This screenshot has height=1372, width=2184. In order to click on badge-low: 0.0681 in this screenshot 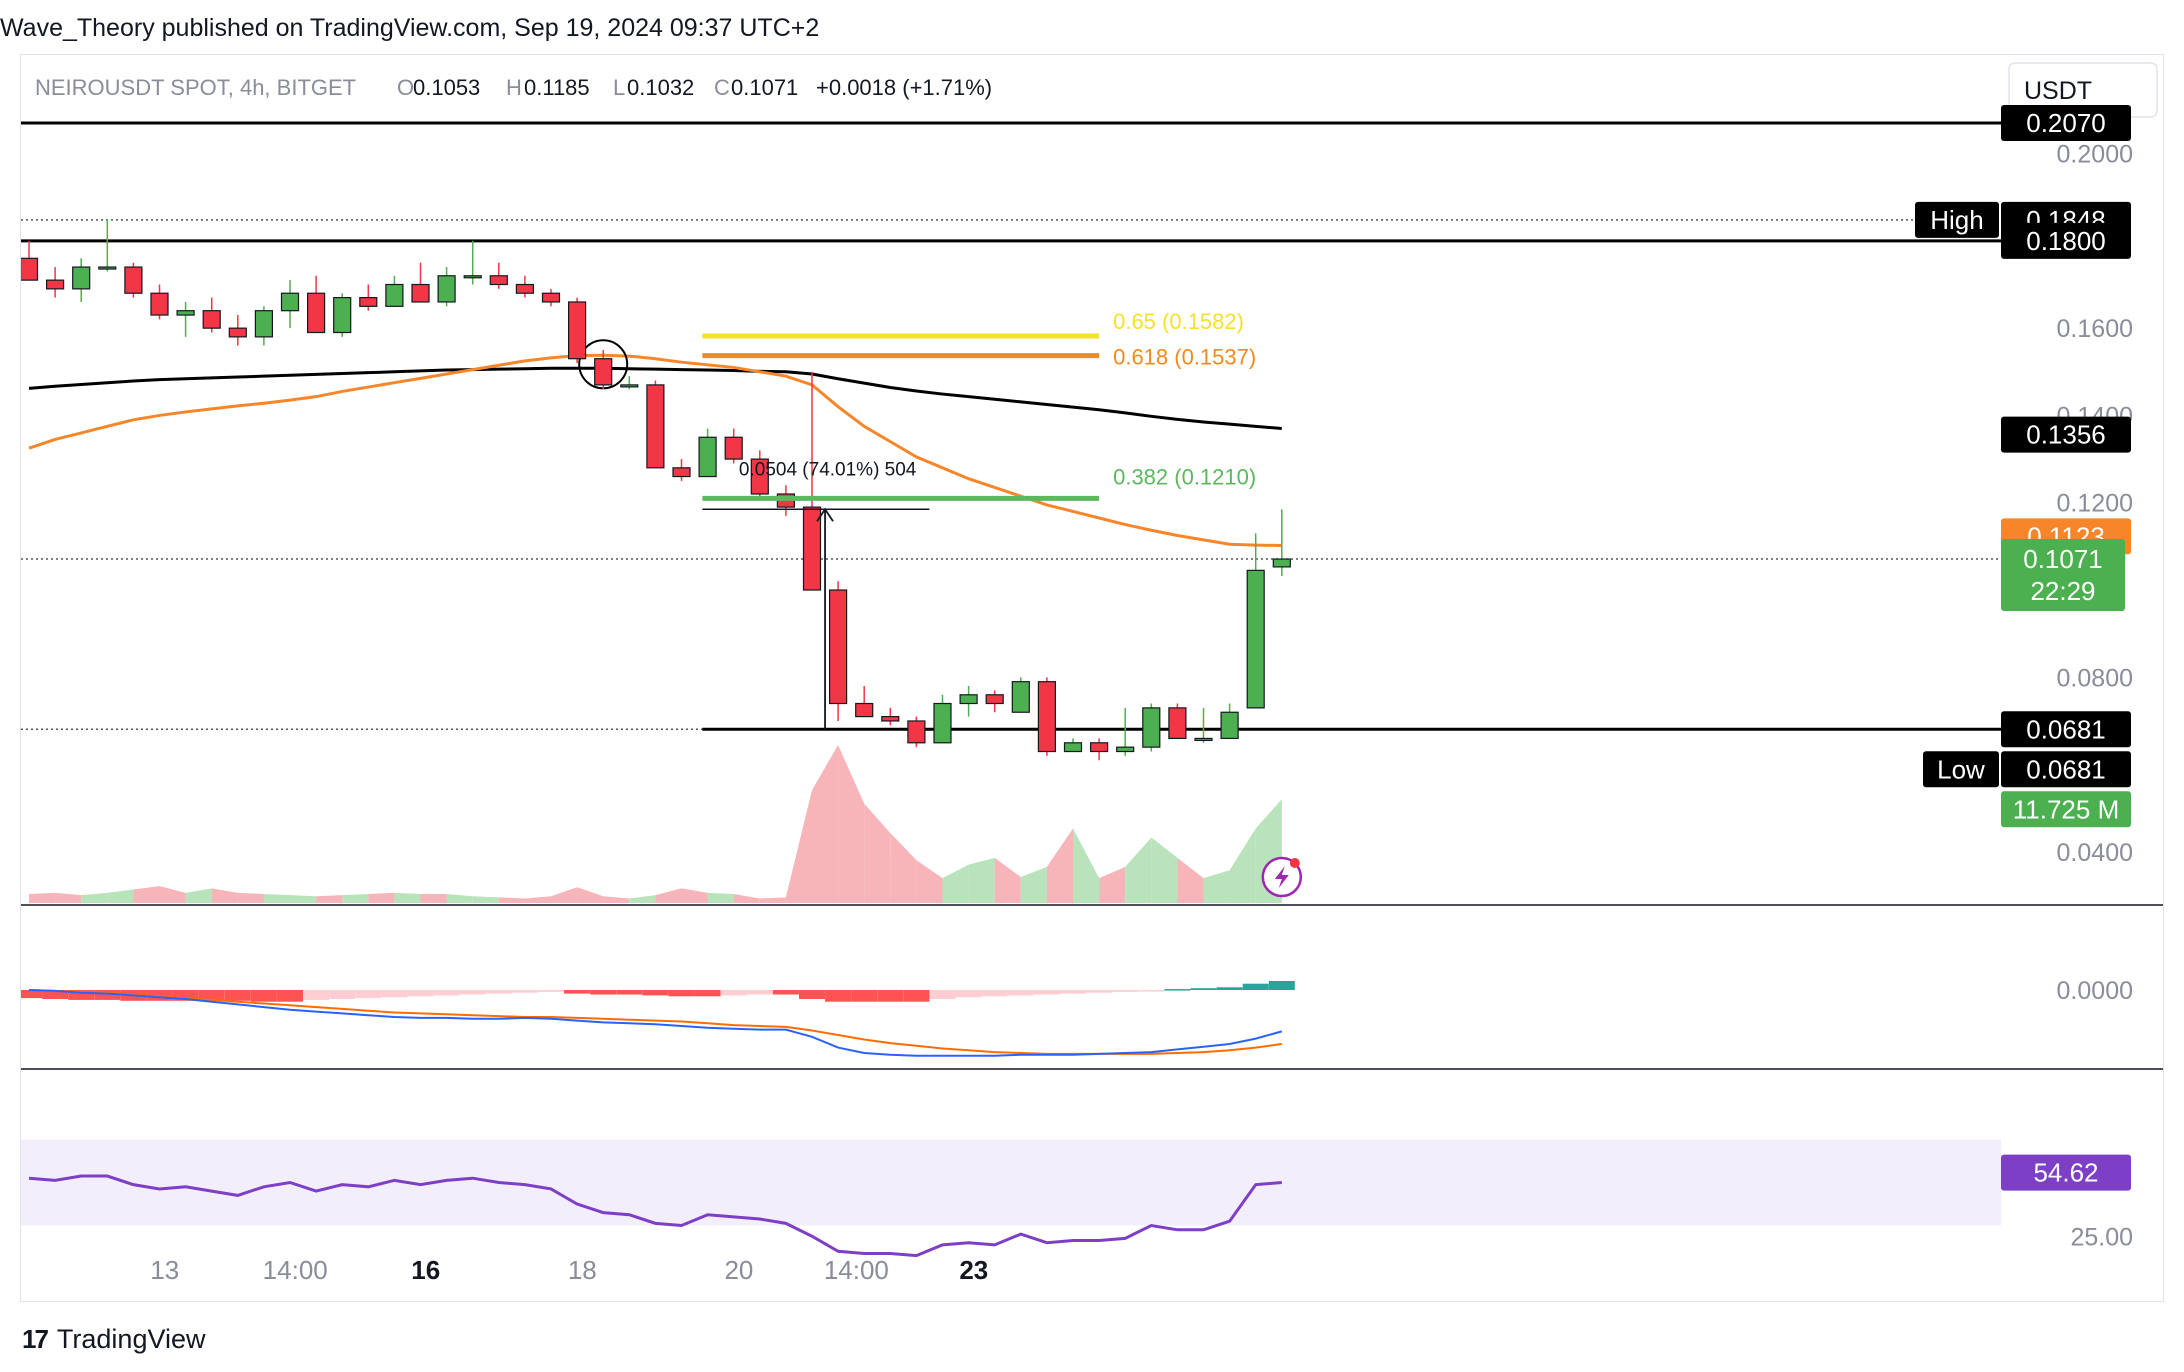, I will do `click(2066, 769)`.